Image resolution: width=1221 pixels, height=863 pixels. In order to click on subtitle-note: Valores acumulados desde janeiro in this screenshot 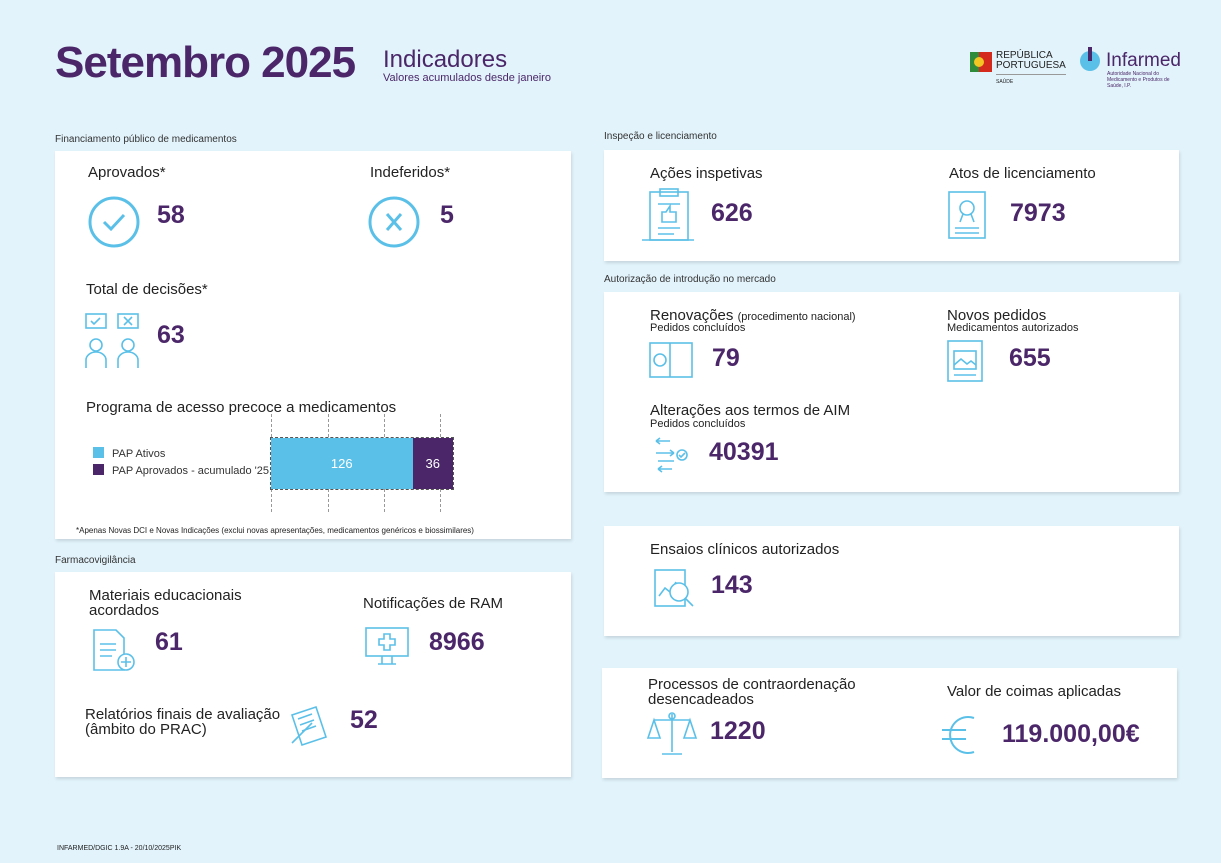, I will do `click(467, 78)`.